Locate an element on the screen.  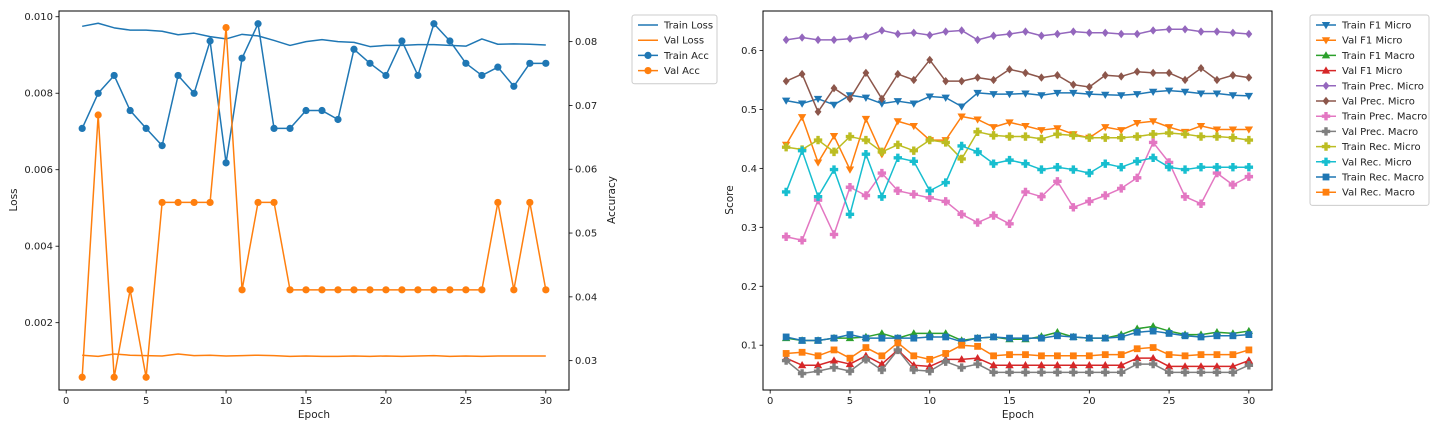
legend-label: Train Loss is located at coordinates (688, 26).